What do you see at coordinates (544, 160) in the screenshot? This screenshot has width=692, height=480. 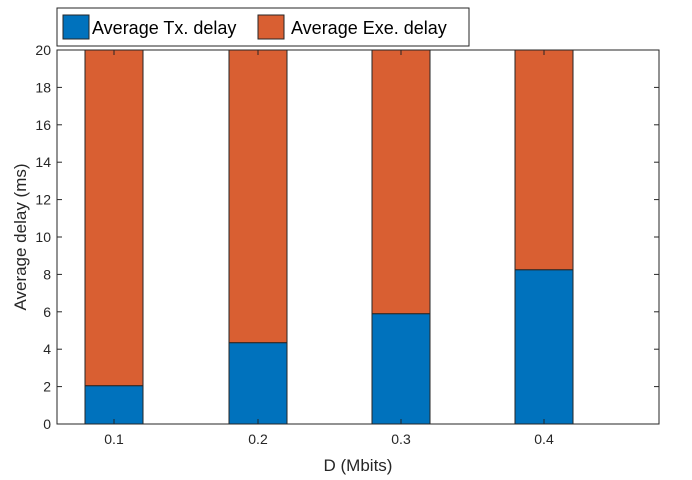 I see `bar-segment-exe-0.4` at bounding box center [544, 160].